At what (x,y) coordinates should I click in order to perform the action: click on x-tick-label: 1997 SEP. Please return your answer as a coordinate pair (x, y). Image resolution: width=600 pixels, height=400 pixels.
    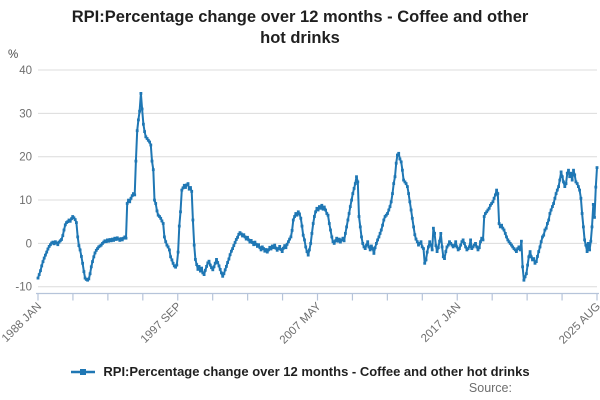
    Looking at the image, I should click on (161, 322).